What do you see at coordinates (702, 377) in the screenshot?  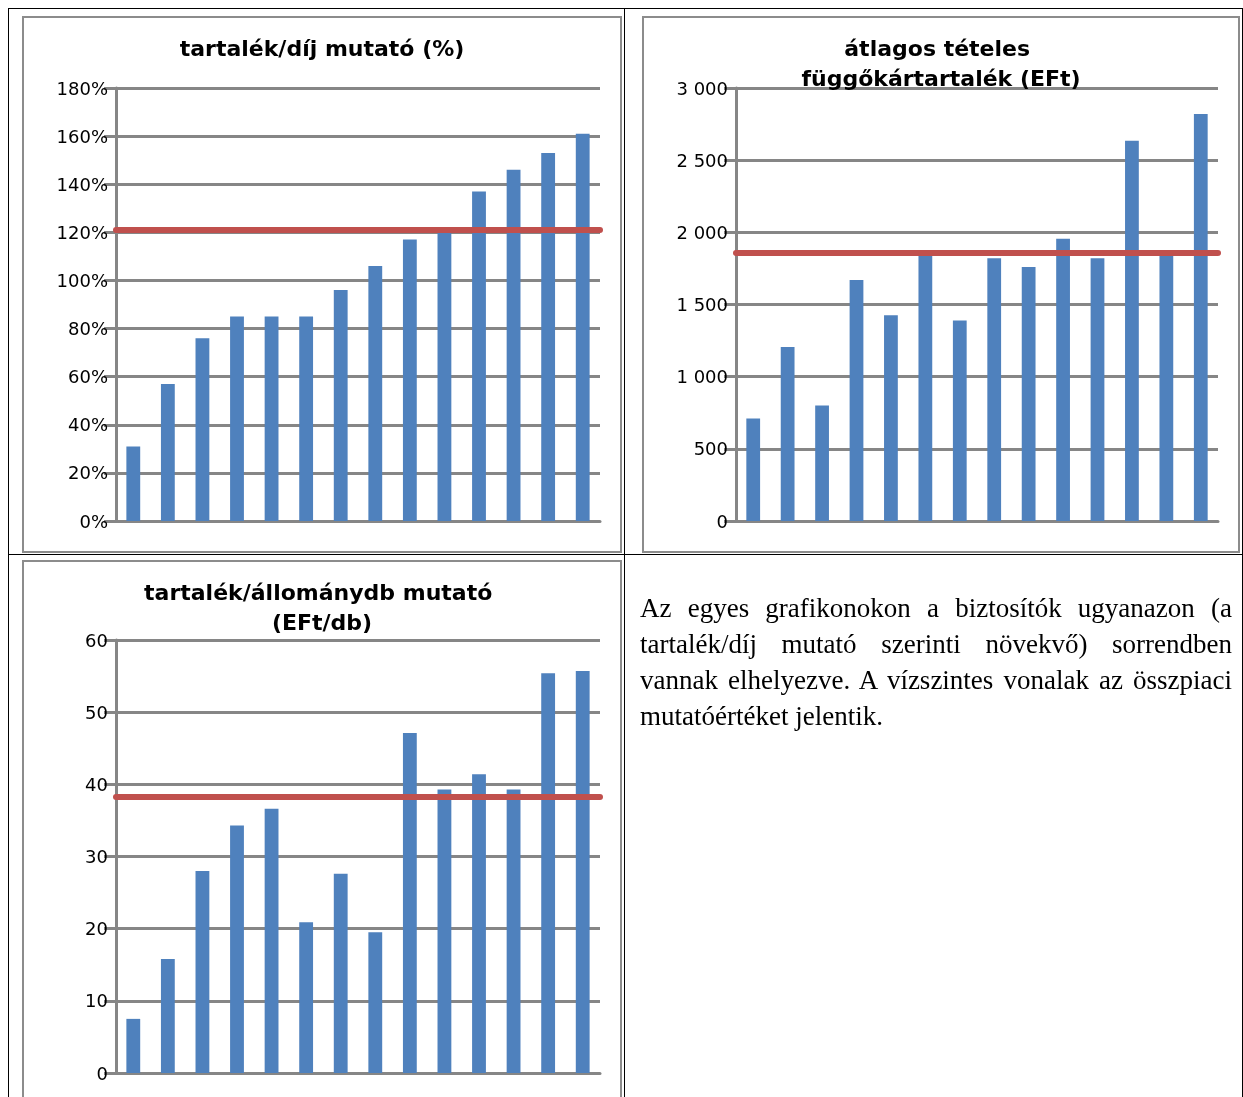 I see `y-tick-label: 1 000` at bounding box center [702, 377].